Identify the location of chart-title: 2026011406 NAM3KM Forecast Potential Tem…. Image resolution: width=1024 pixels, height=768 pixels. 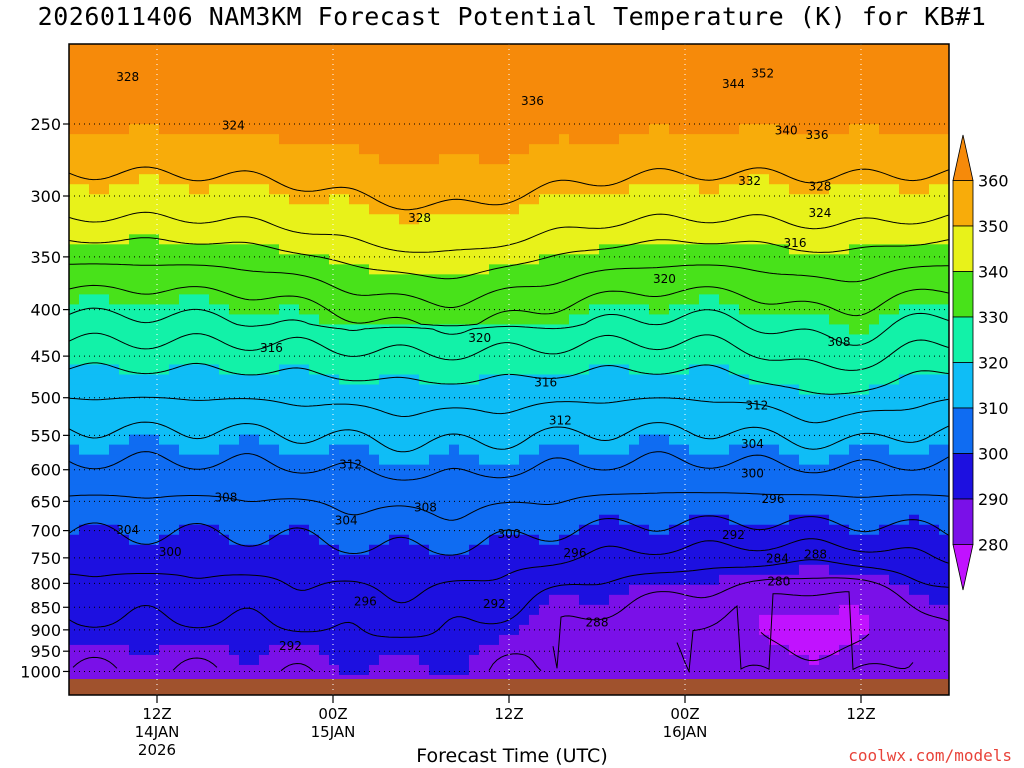
(512, 16).